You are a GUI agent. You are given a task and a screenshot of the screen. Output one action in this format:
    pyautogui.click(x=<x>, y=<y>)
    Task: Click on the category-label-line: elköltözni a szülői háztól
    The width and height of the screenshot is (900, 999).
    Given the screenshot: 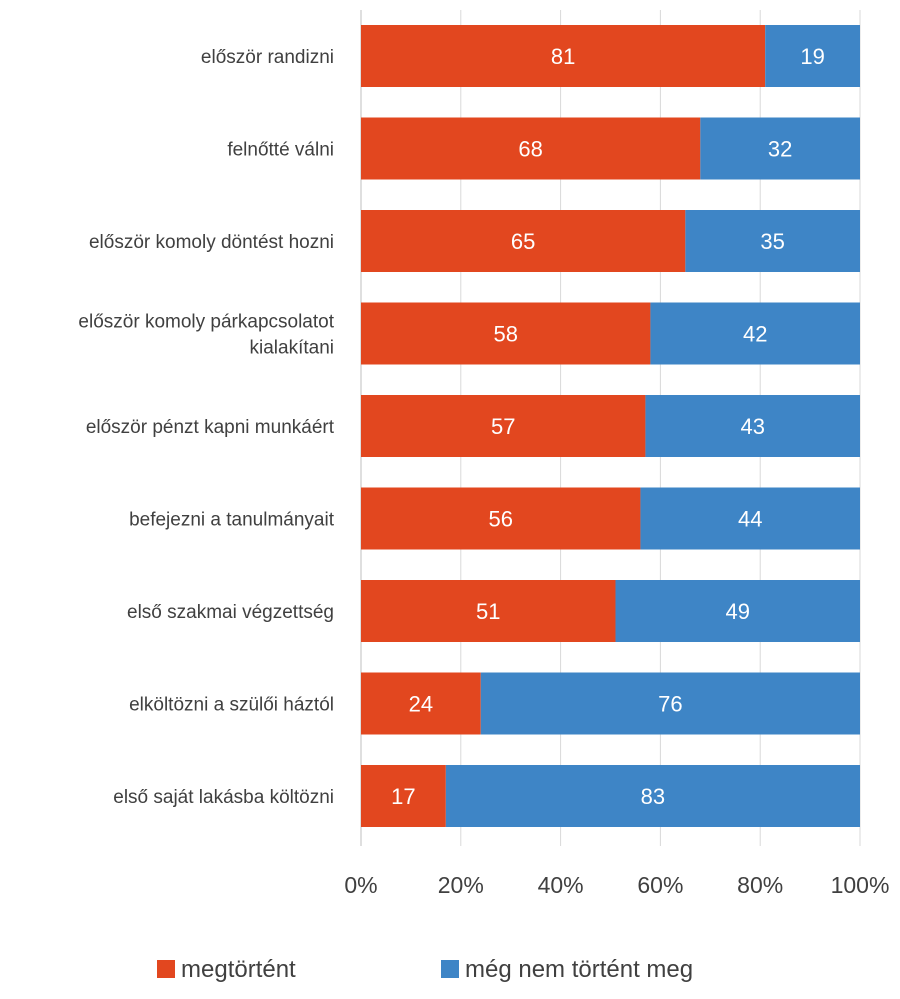 What is the action you would take?
    pyautogui.click(x=231, y=705)
    